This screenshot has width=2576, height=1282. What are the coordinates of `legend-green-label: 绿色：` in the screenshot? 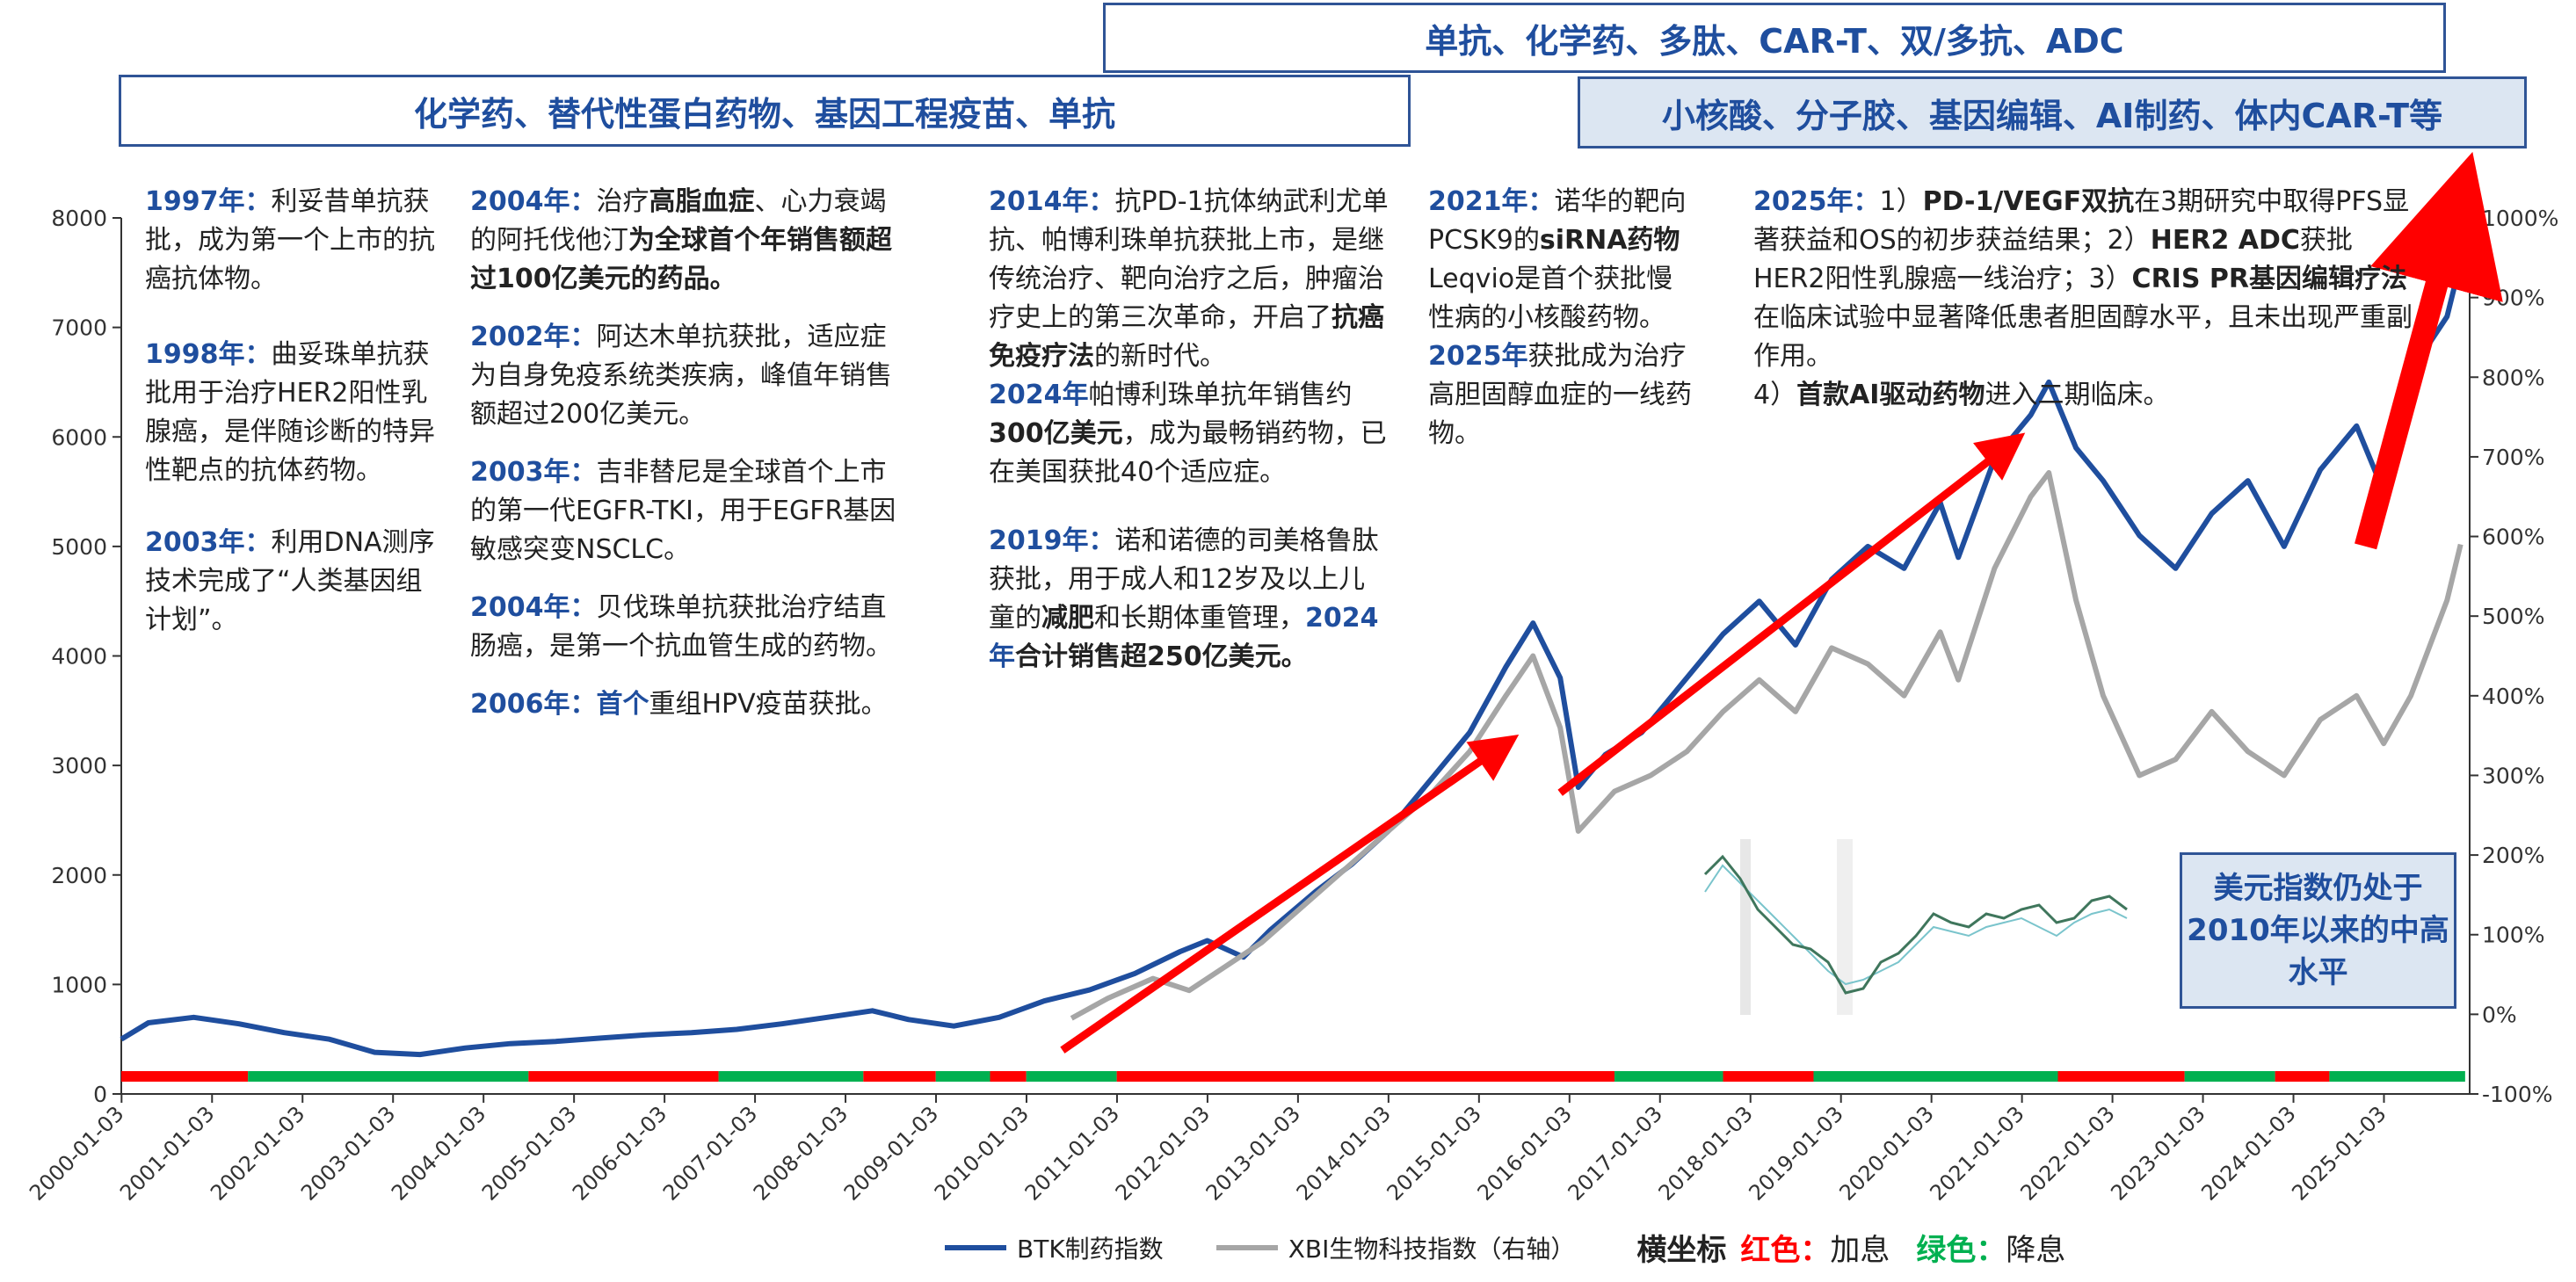 It's located at (1961, 1250).